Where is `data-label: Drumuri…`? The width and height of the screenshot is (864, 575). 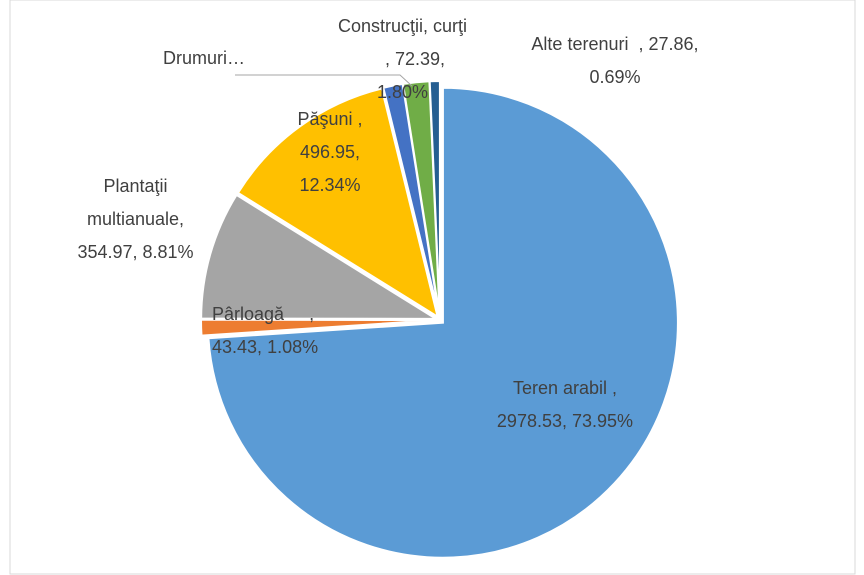
data-label: Drumuri… is located at coordinates (204, 58).